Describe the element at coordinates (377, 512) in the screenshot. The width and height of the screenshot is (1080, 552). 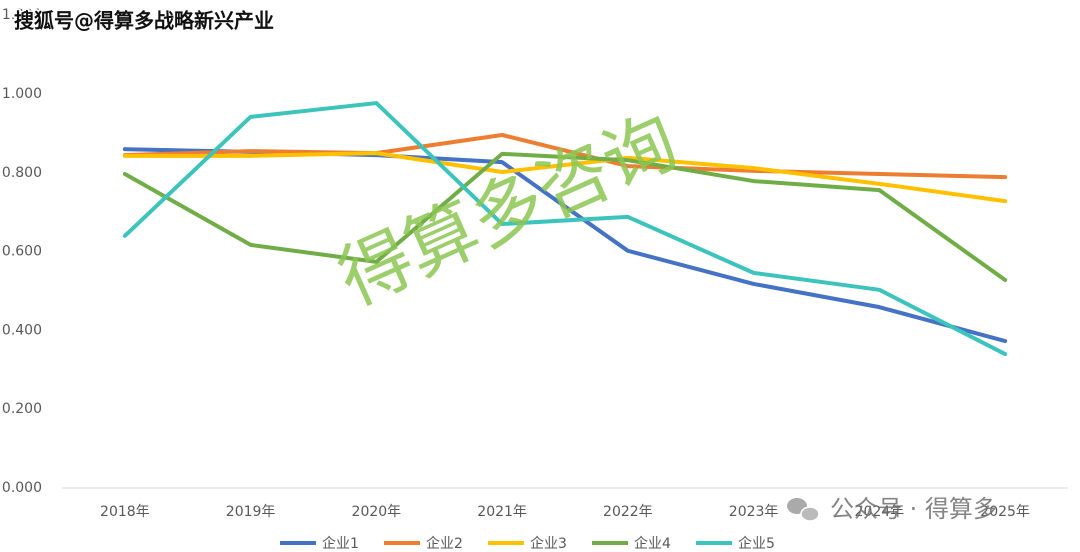
I see `x-tick-label: 2020年` at that location.